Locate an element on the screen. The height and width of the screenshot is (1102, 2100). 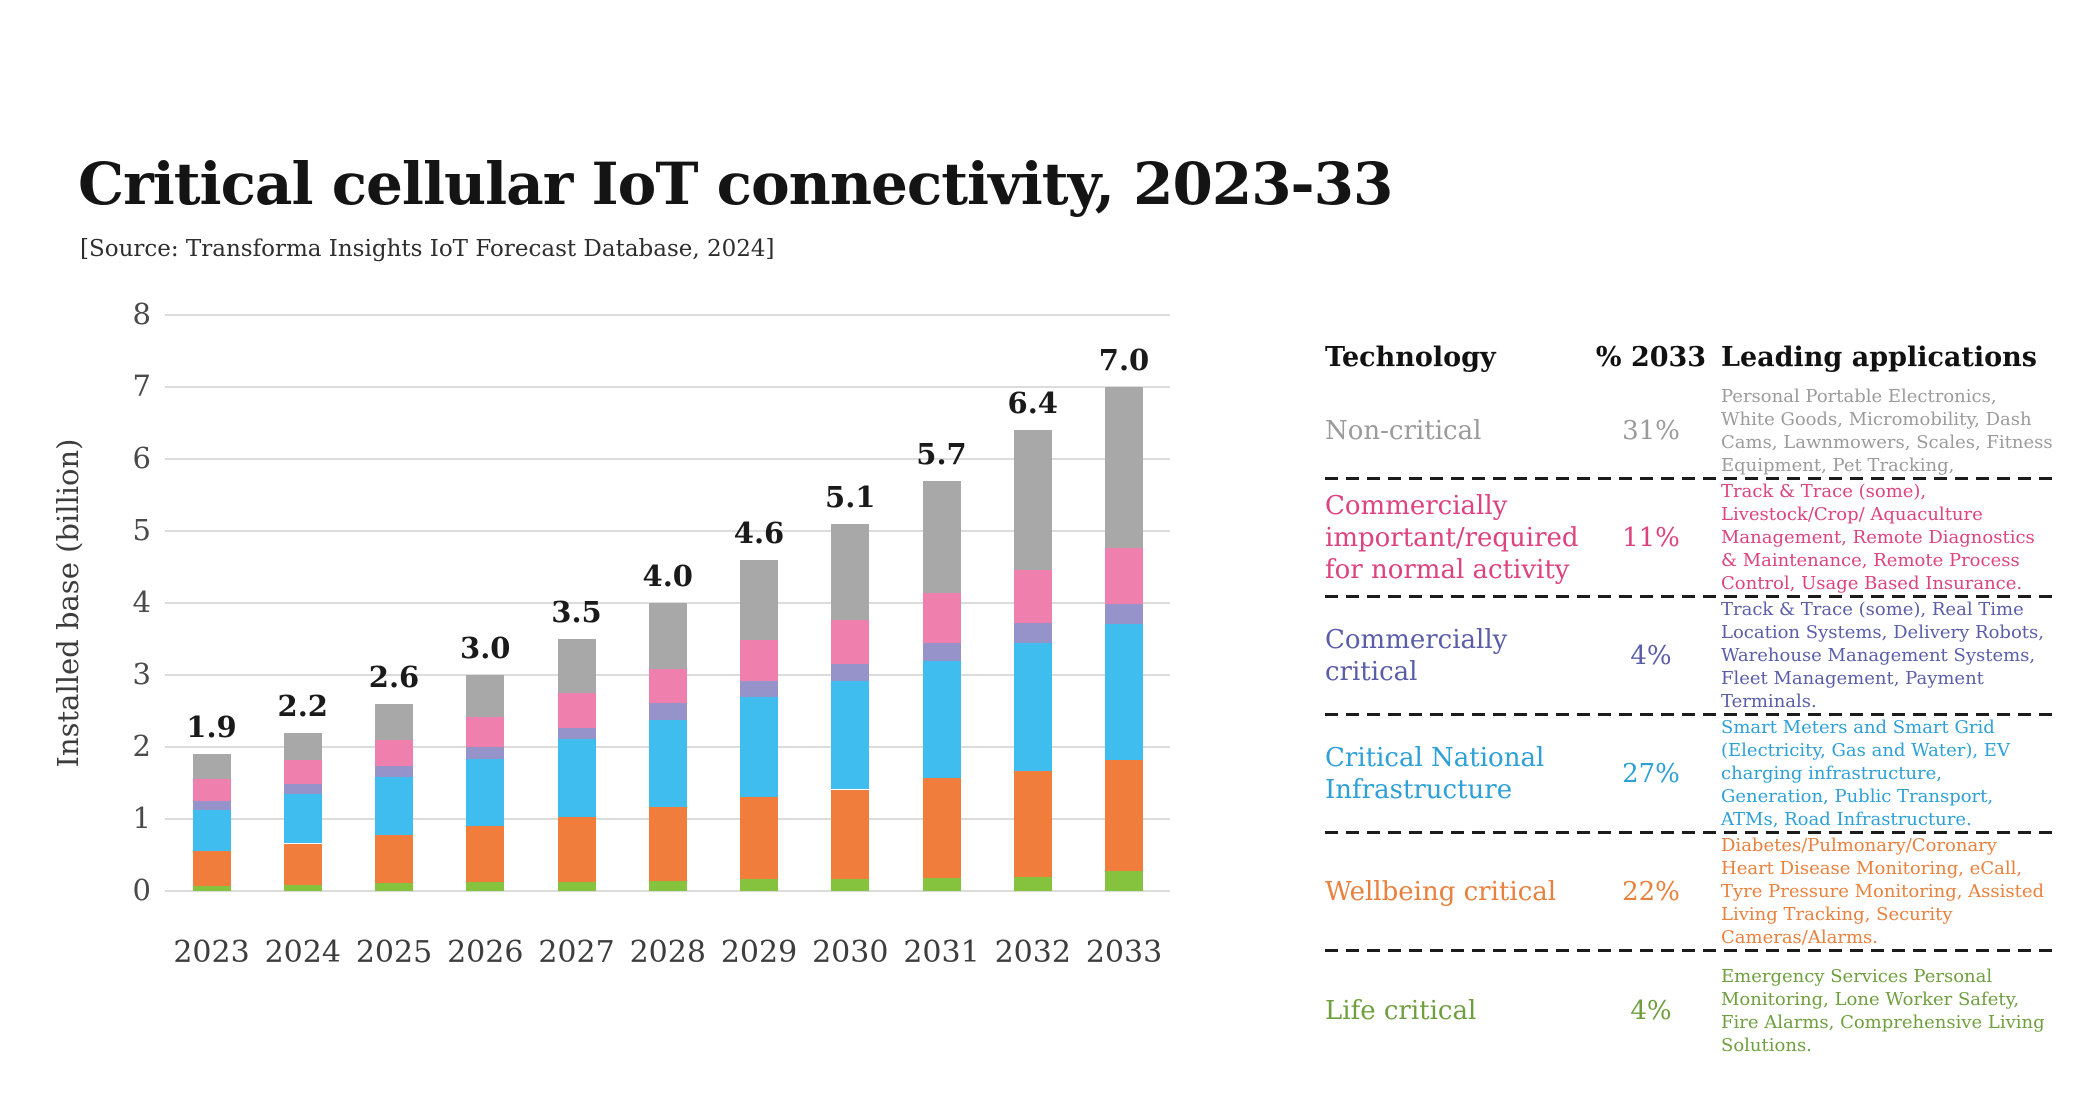
y-axis-title: Installed base (billion) is located at coordinates (68, 603).